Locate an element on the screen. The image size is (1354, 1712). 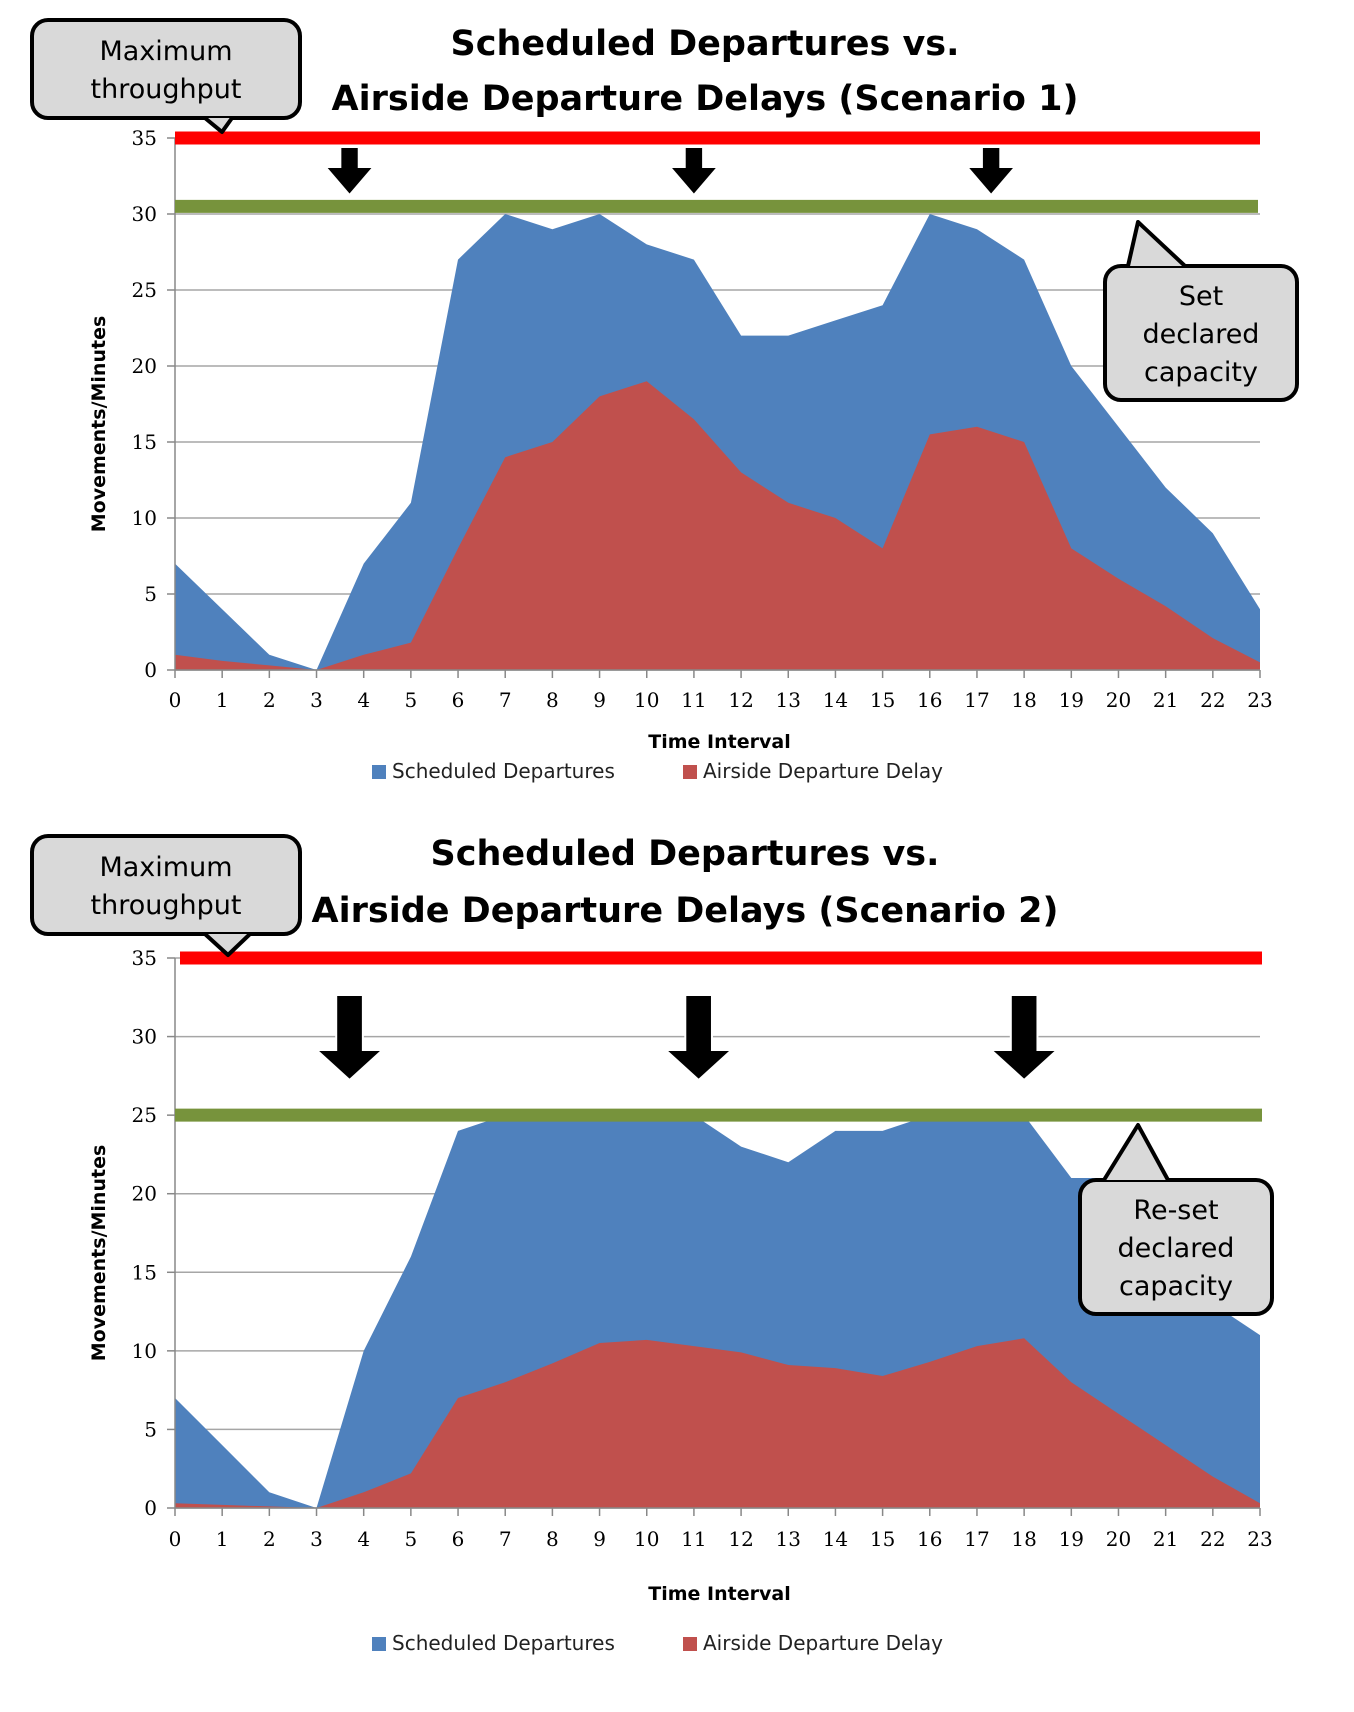
x-tick-label: 0 is located at coordinates (175, 700).